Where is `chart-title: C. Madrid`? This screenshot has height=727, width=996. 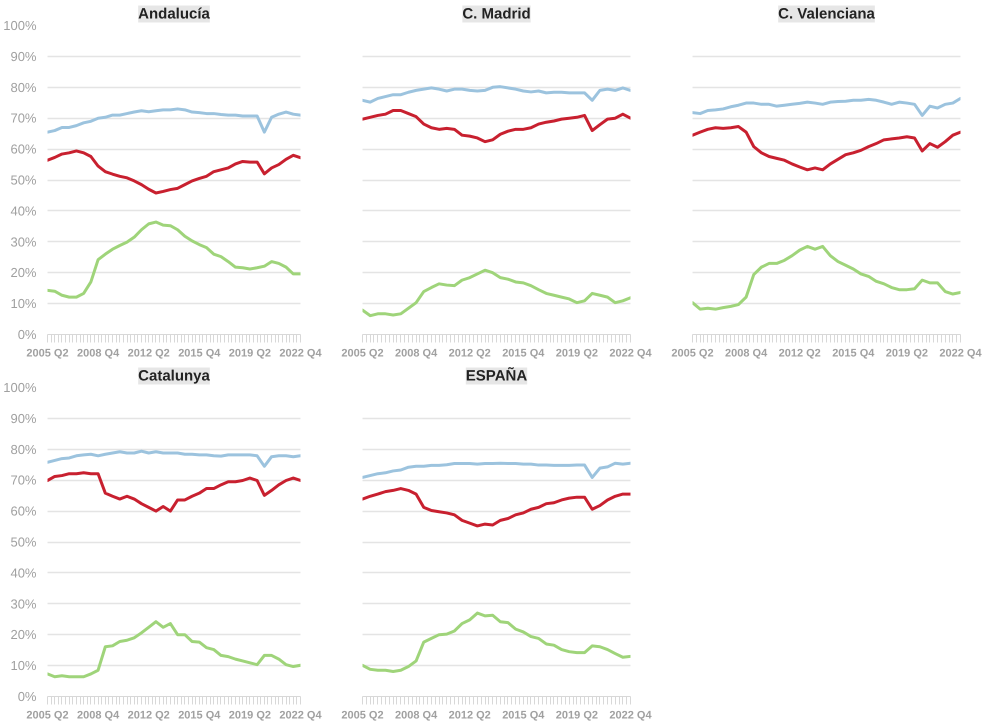
chart-title: C. Madrid is located at coordinates (496, 14).